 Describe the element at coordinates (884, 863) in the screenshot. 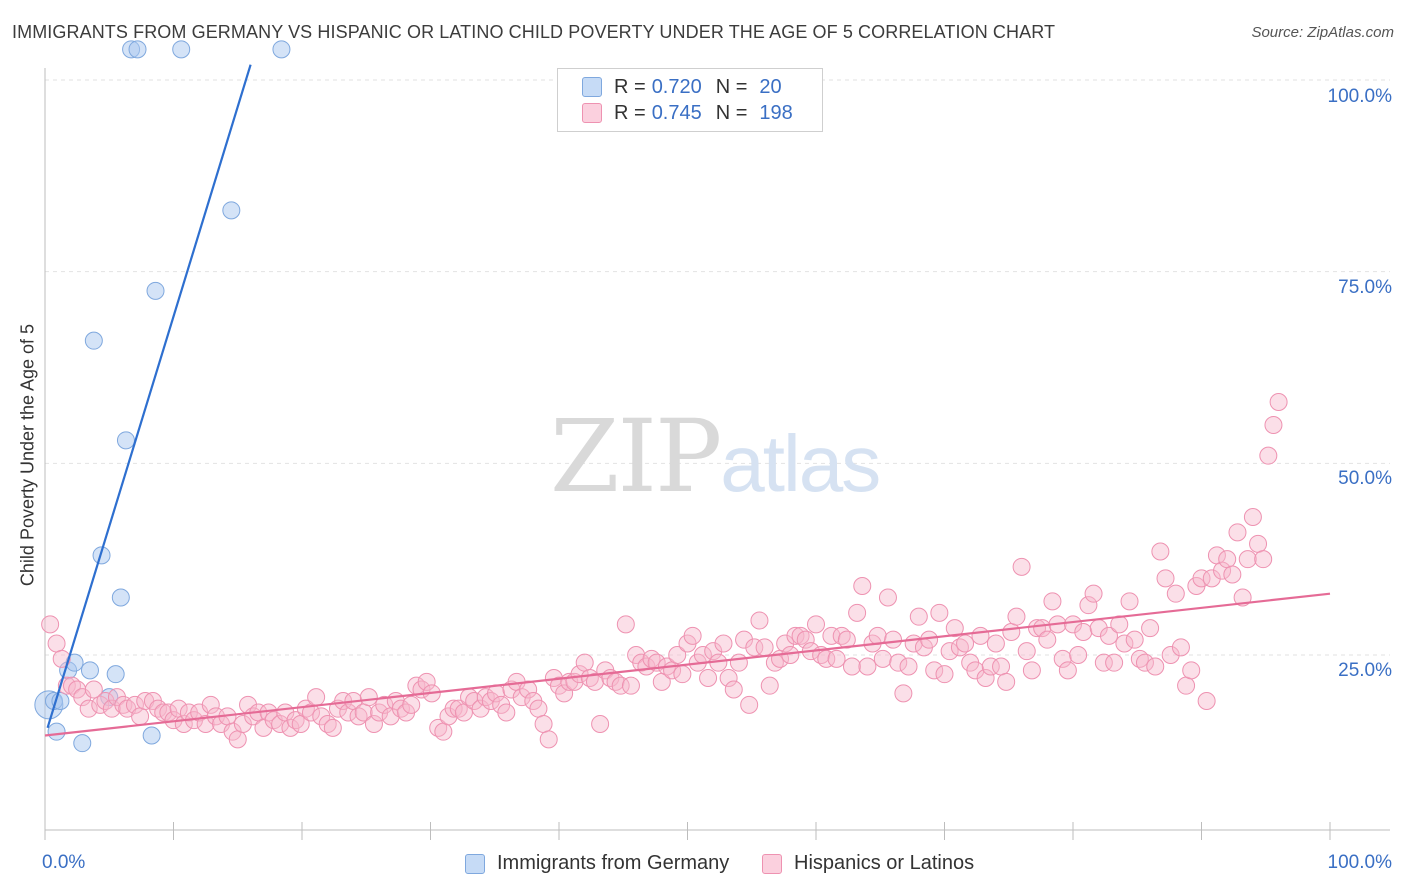

I see `hispanic-legend-label: Hispanics or Latinos` at that location.